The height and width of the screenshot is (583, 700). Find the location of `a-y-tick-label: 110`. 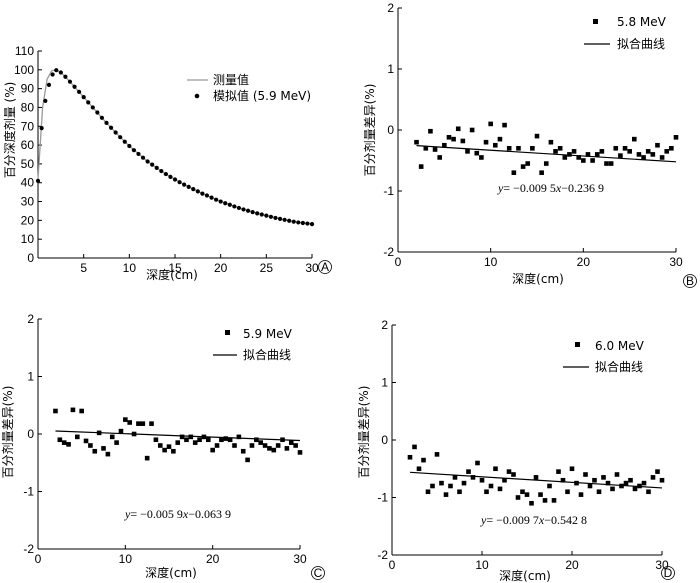

a-y-tick-label: 110 is located at coordinates (24, 51).